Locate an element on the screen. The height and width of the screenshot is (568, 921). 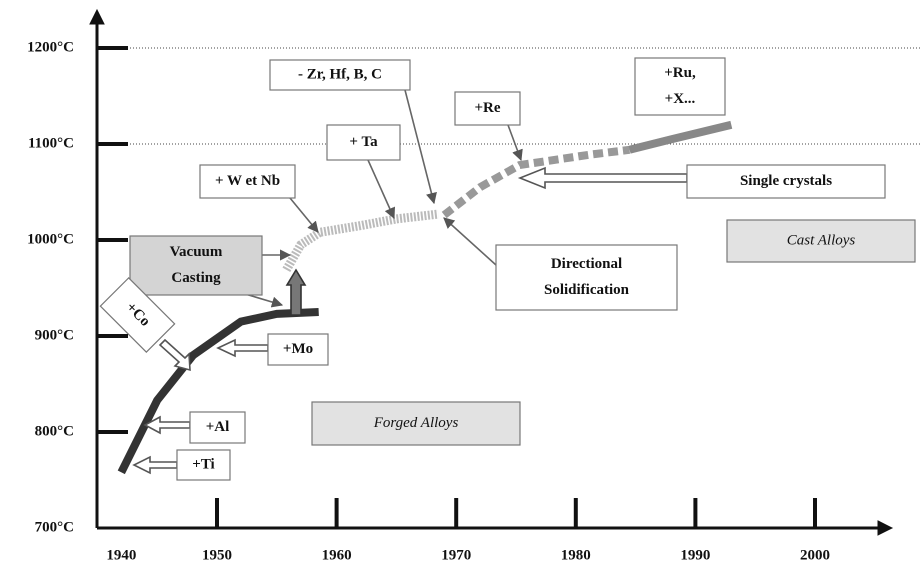
annotation-text: Casting is located at coordinates (196, 278).